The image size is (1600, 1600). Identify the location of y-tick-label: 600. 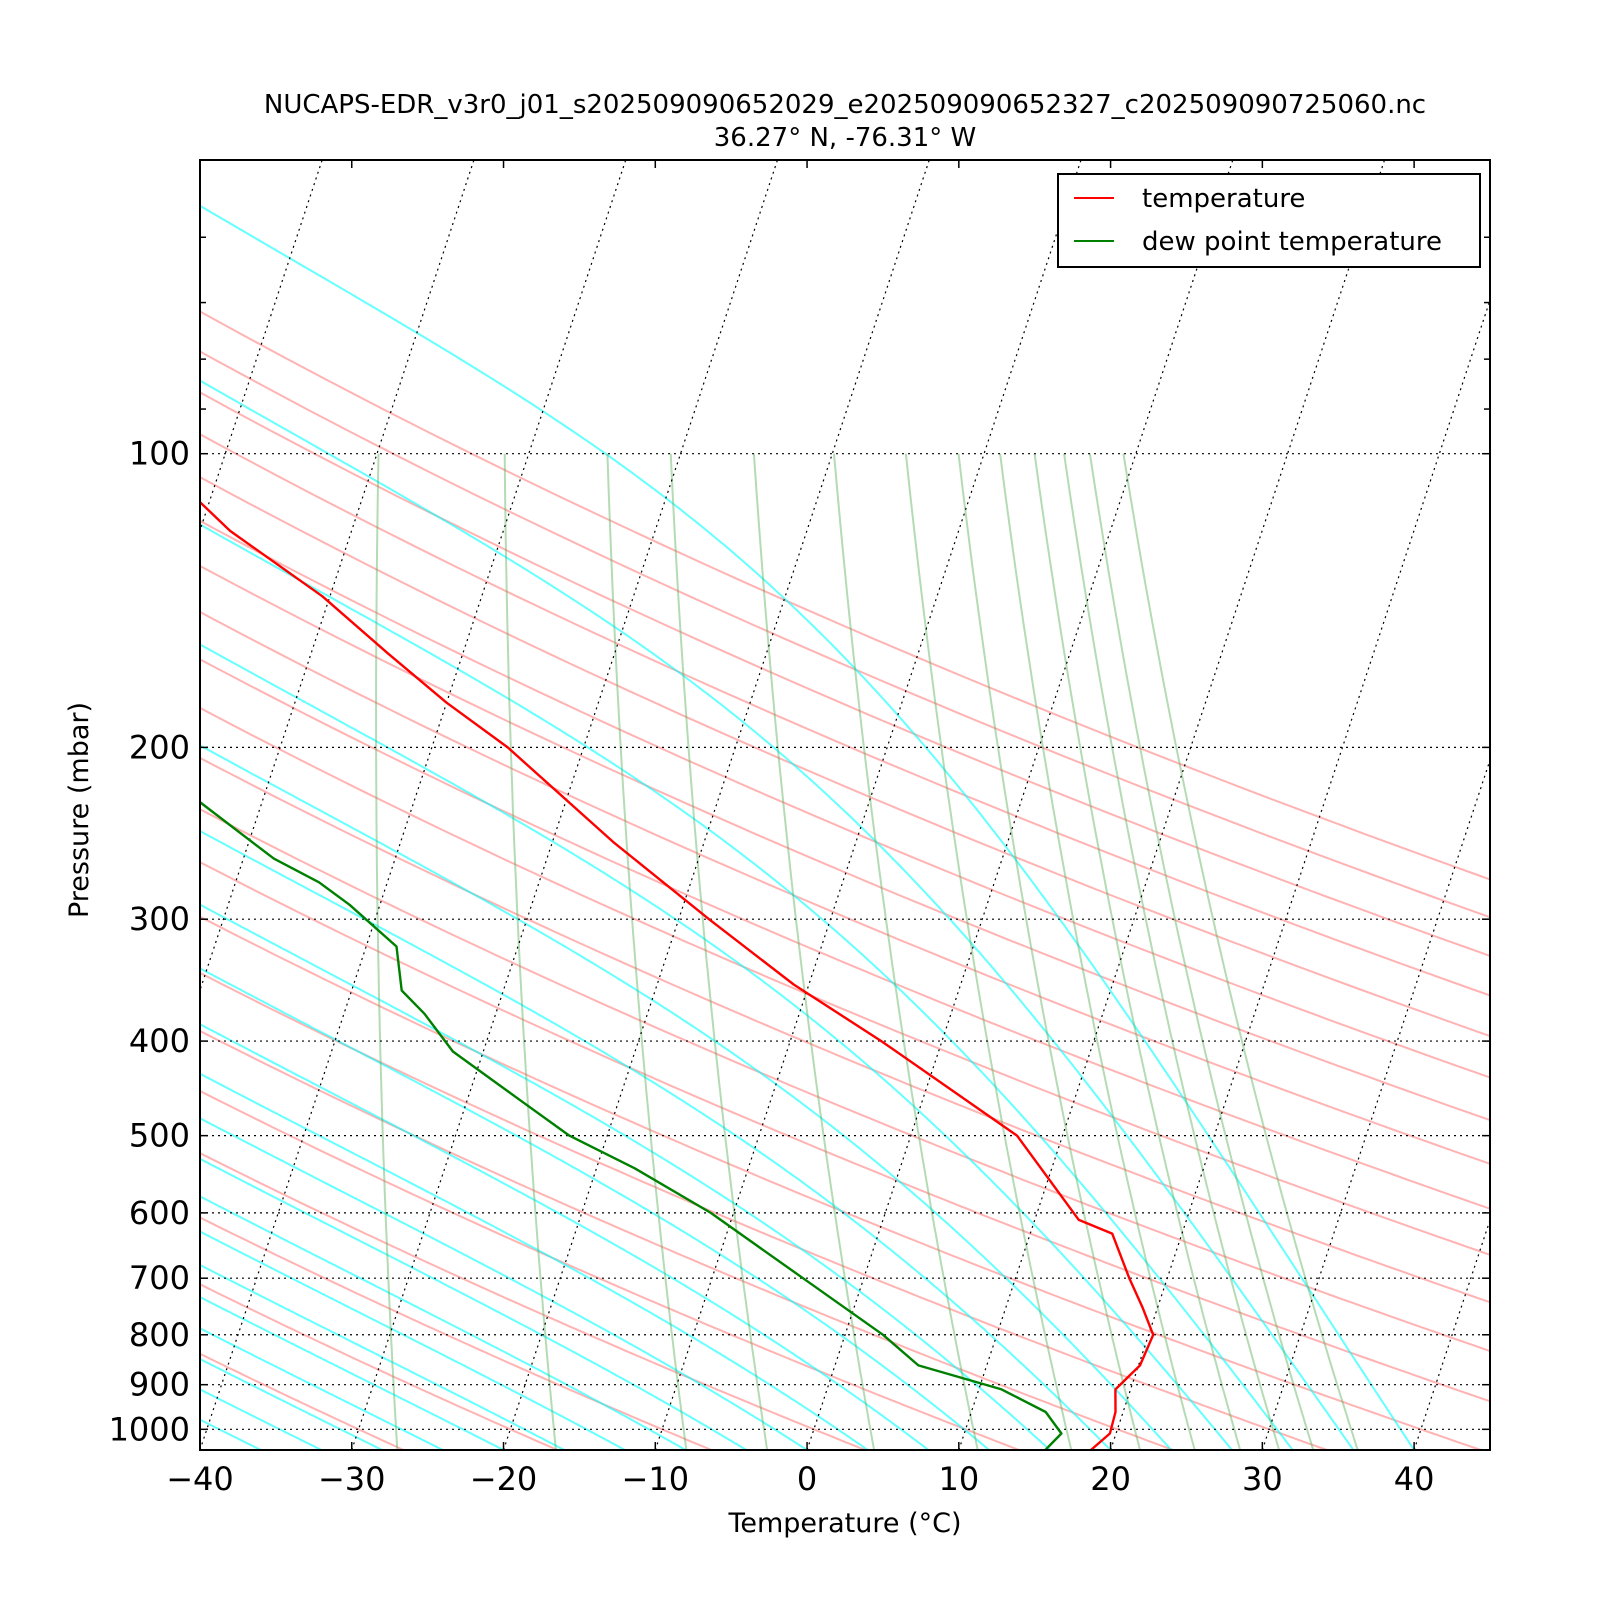
(159, 1213).